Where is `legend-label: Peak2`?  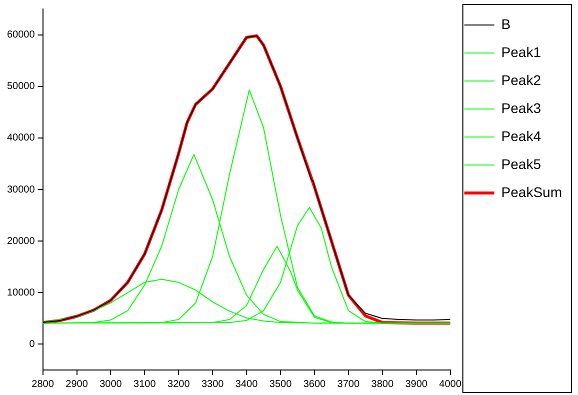
legend-label: Peak2 is located at coordinates (521, 80).